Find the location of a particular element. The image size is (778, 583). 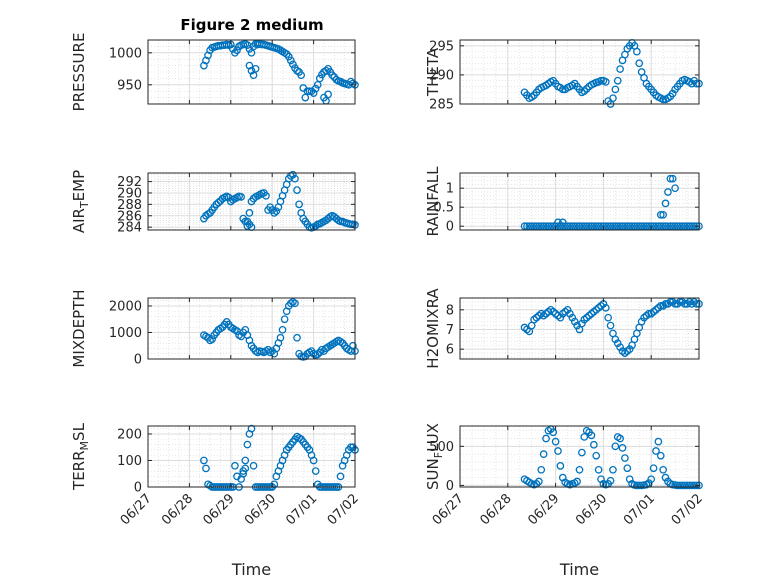

y-tick-label: 285 is located at coordinates (441, 105).